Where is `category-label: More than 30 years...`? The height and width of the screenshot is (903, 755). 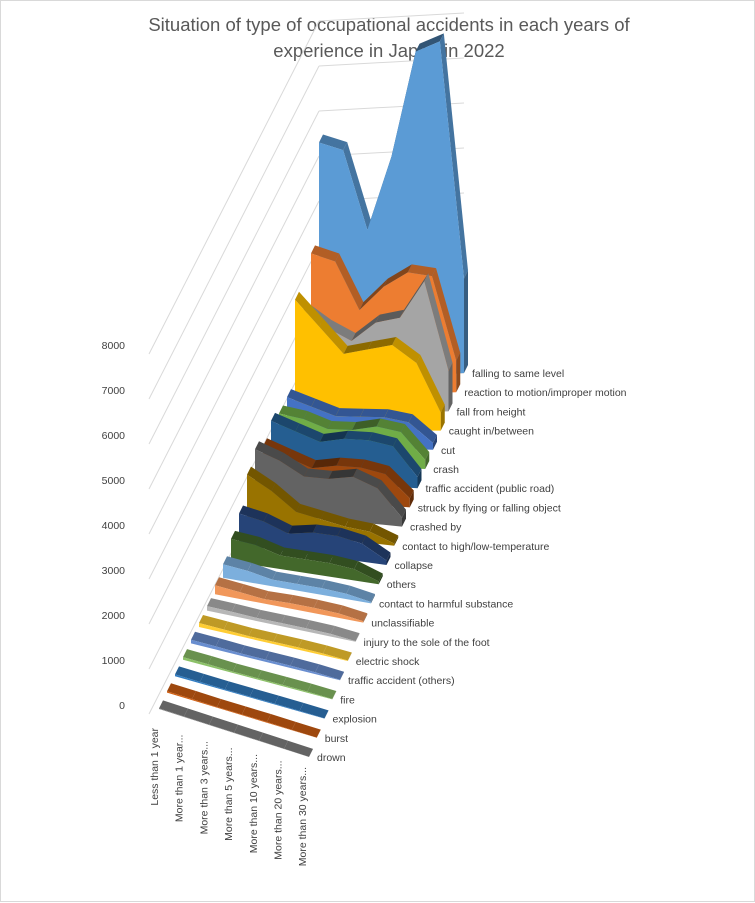 category-label: More than 30 years... is located at coordinates (303, 816).